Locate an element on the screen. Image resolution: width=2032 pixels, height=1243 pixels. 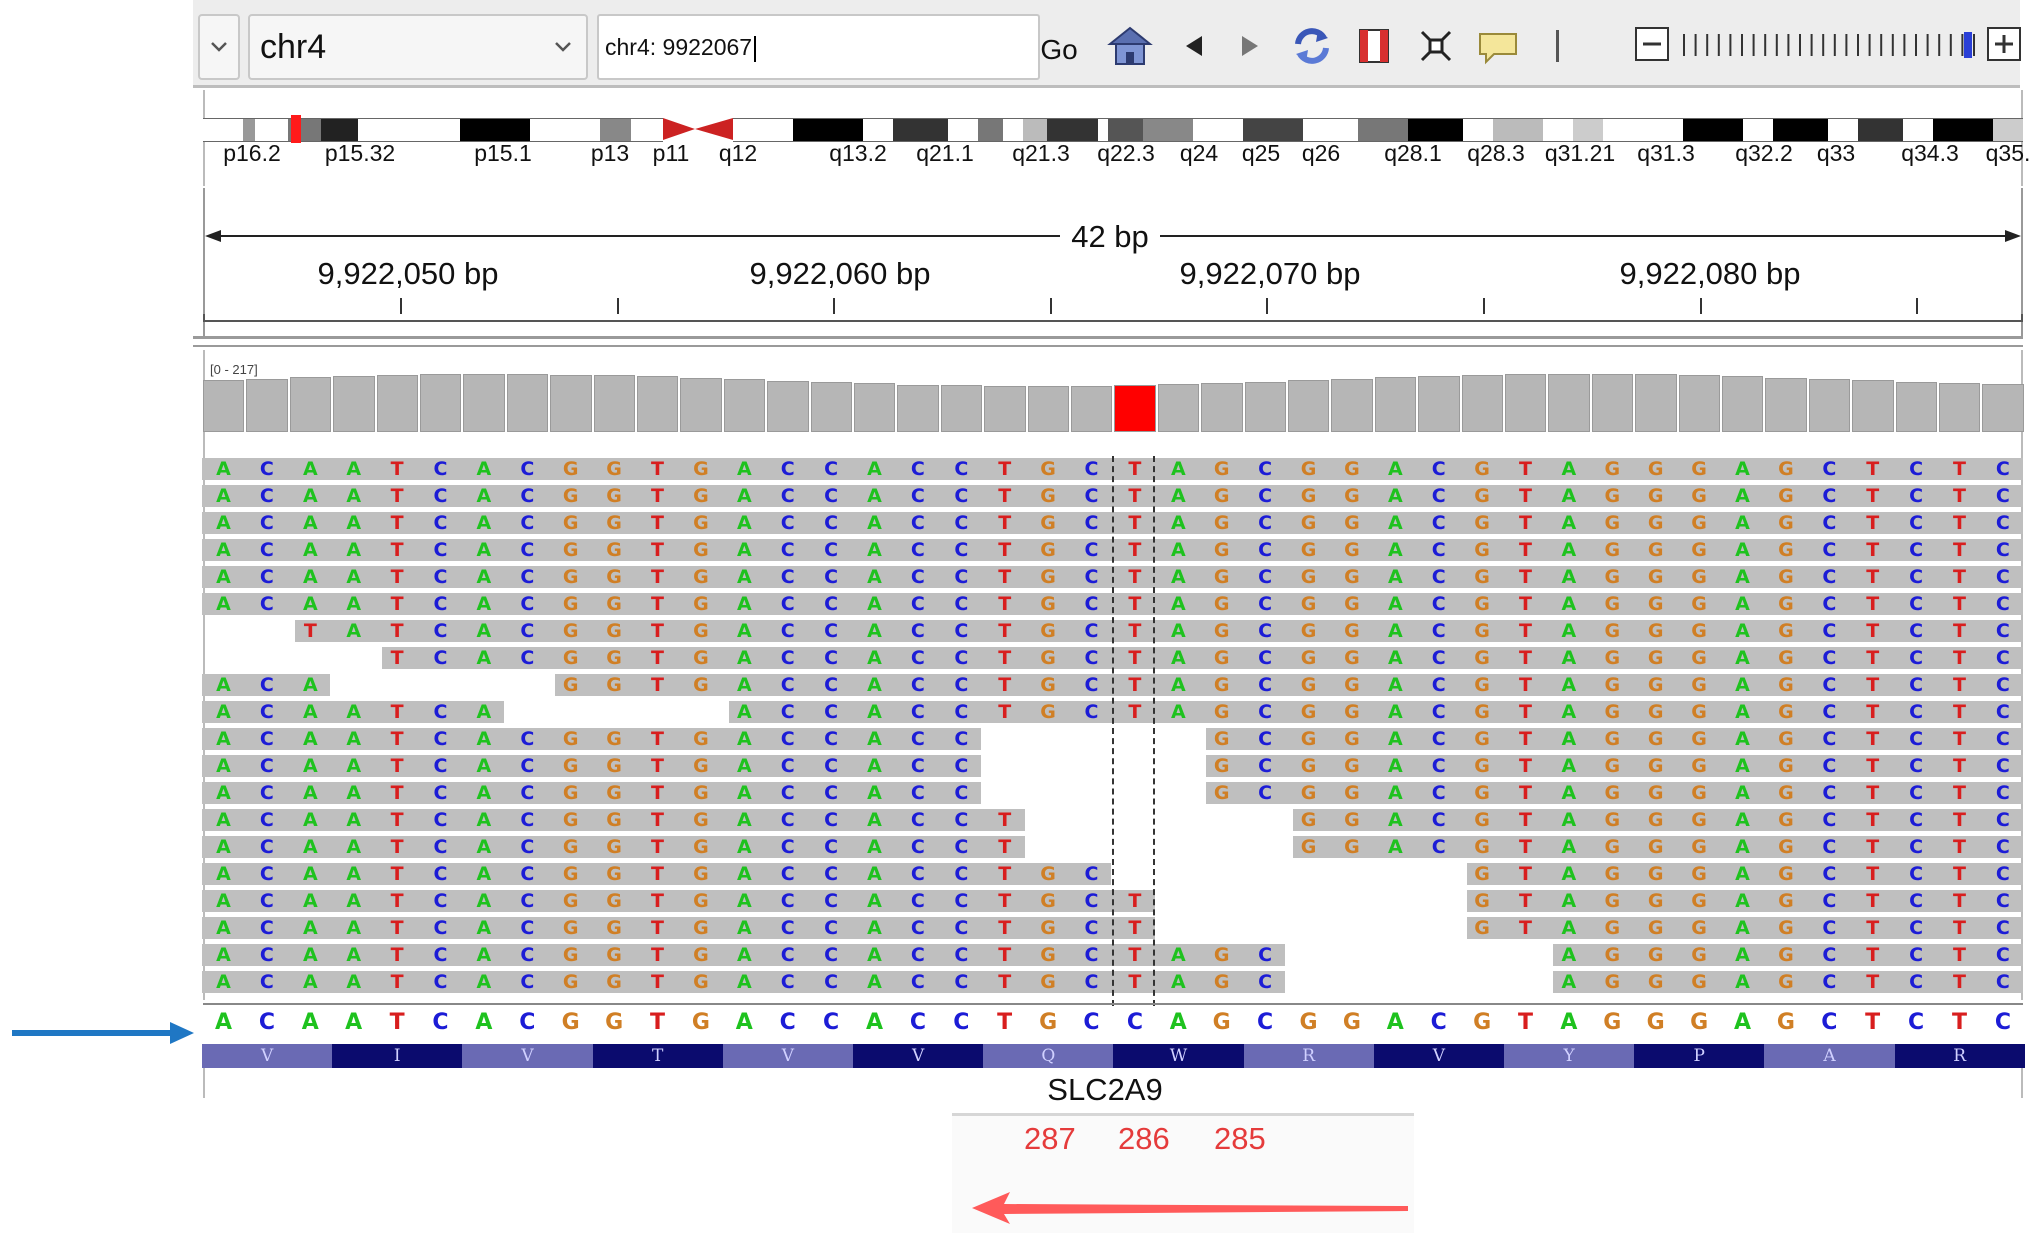
popup-behavior-icon is located at coordinates (1498, 46).